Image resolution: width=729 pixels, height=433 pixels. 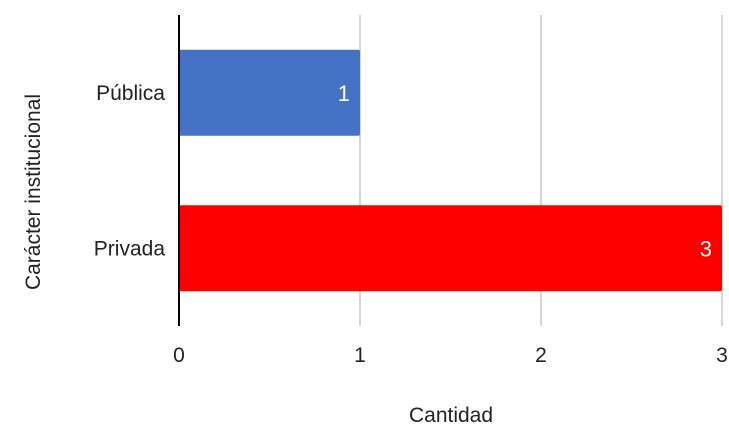 I want to click on x-axis-title: Cantidad, so click(x=451, y=415).